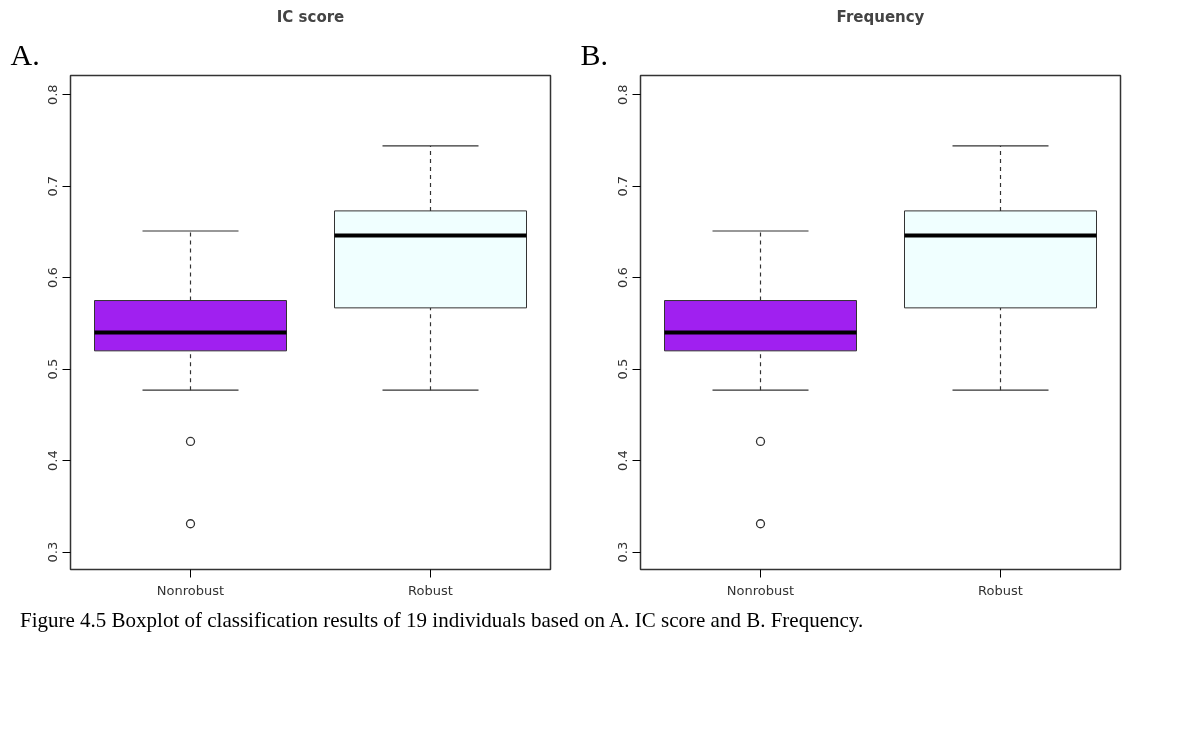  I want to click on chart-title: Frequency, so click(880, 16).